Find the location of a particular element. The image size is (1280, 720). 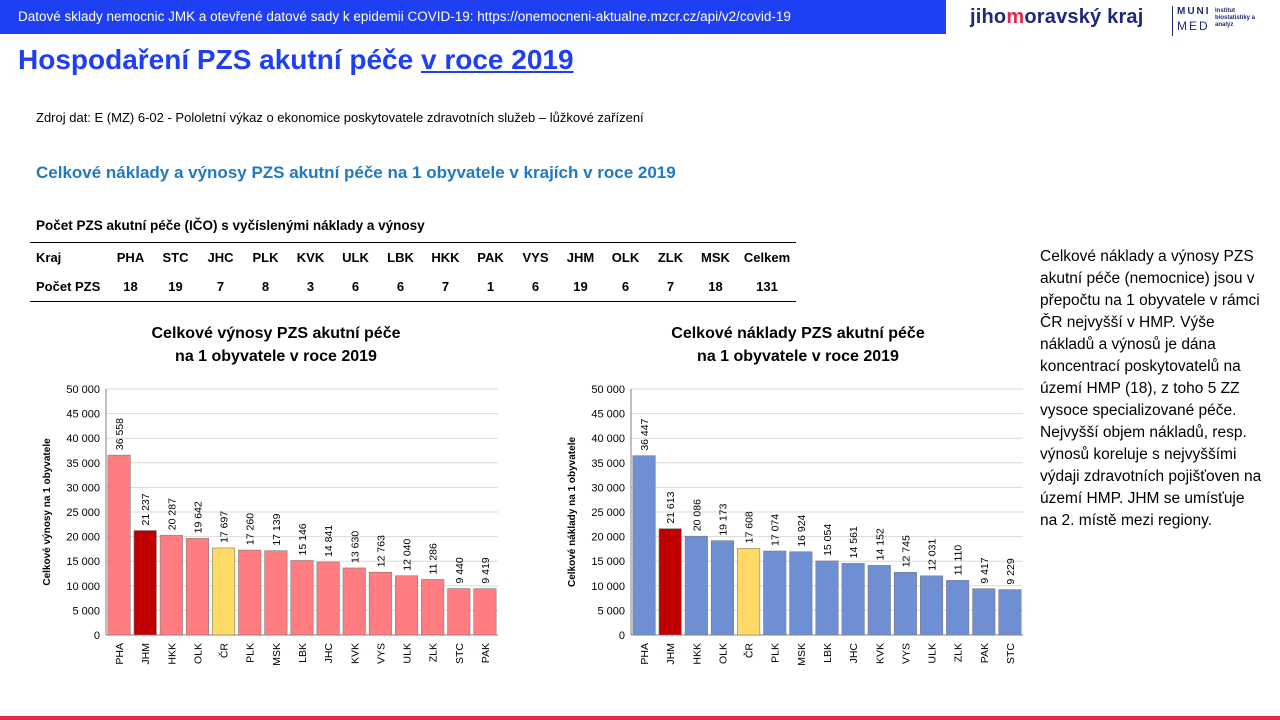

table-header-cell: VYS is located at coordinates (535, 257).